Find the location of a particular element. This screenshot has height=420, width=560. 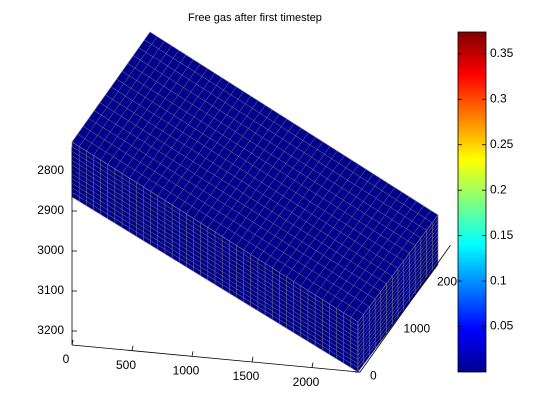

y-tick-label: 1000 is located at coordinates (417, 328).